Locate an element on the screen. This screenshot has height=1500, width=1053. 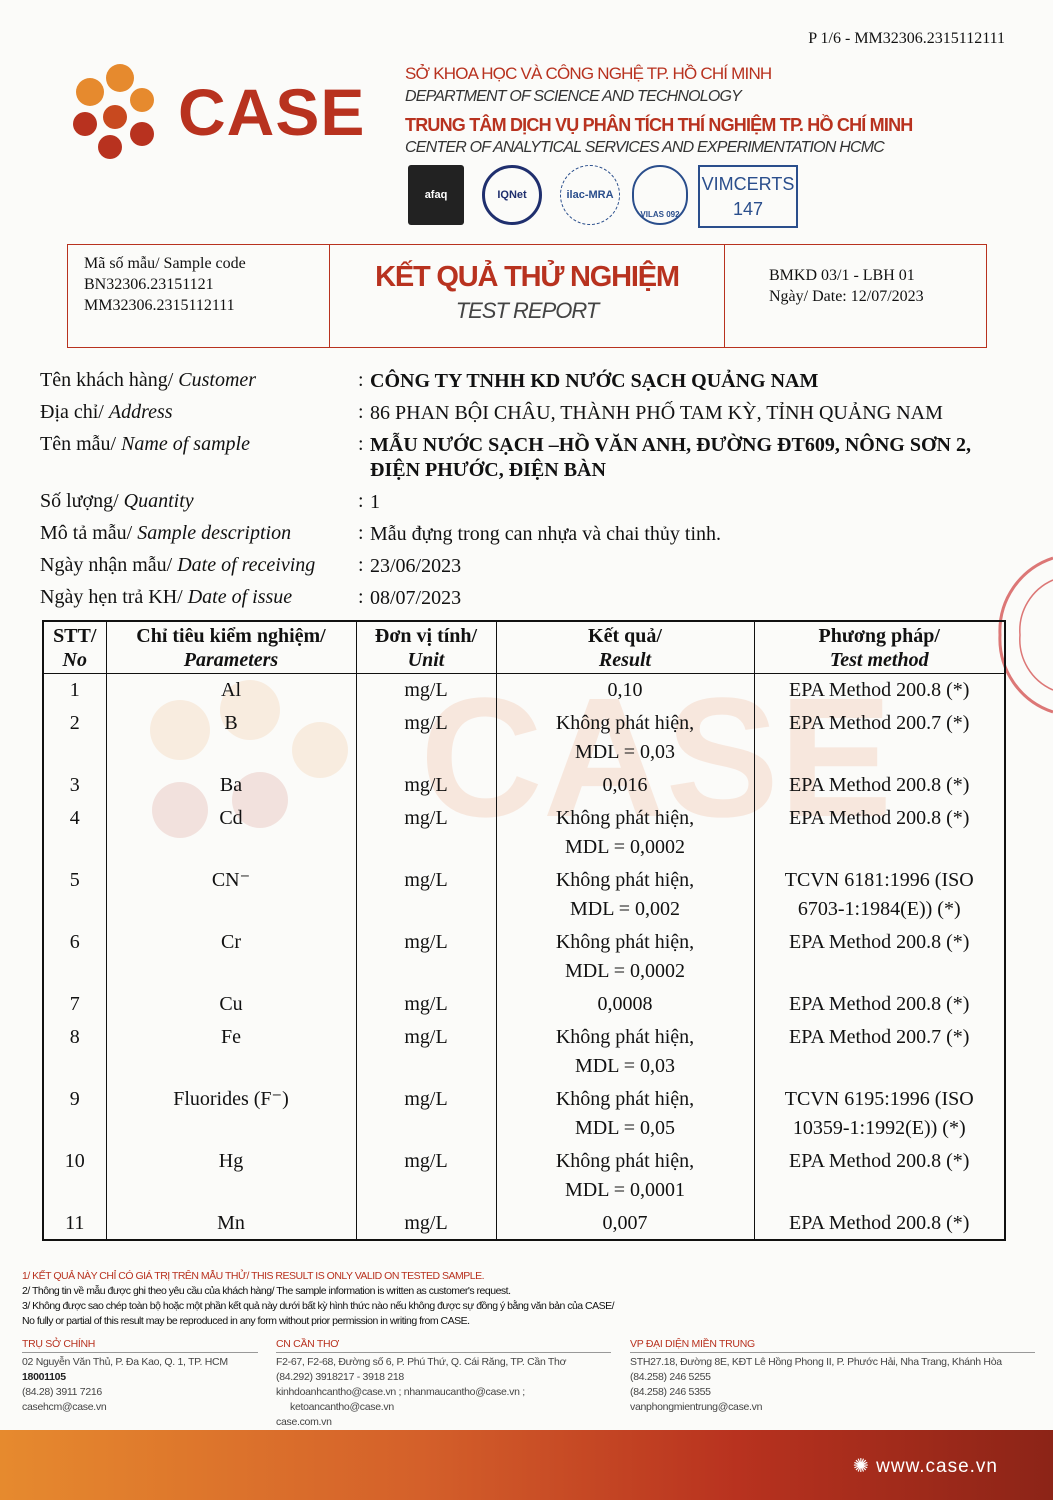
result: Không phát hiện, MDL = 0,03 is located at coordinates (625, 1051).